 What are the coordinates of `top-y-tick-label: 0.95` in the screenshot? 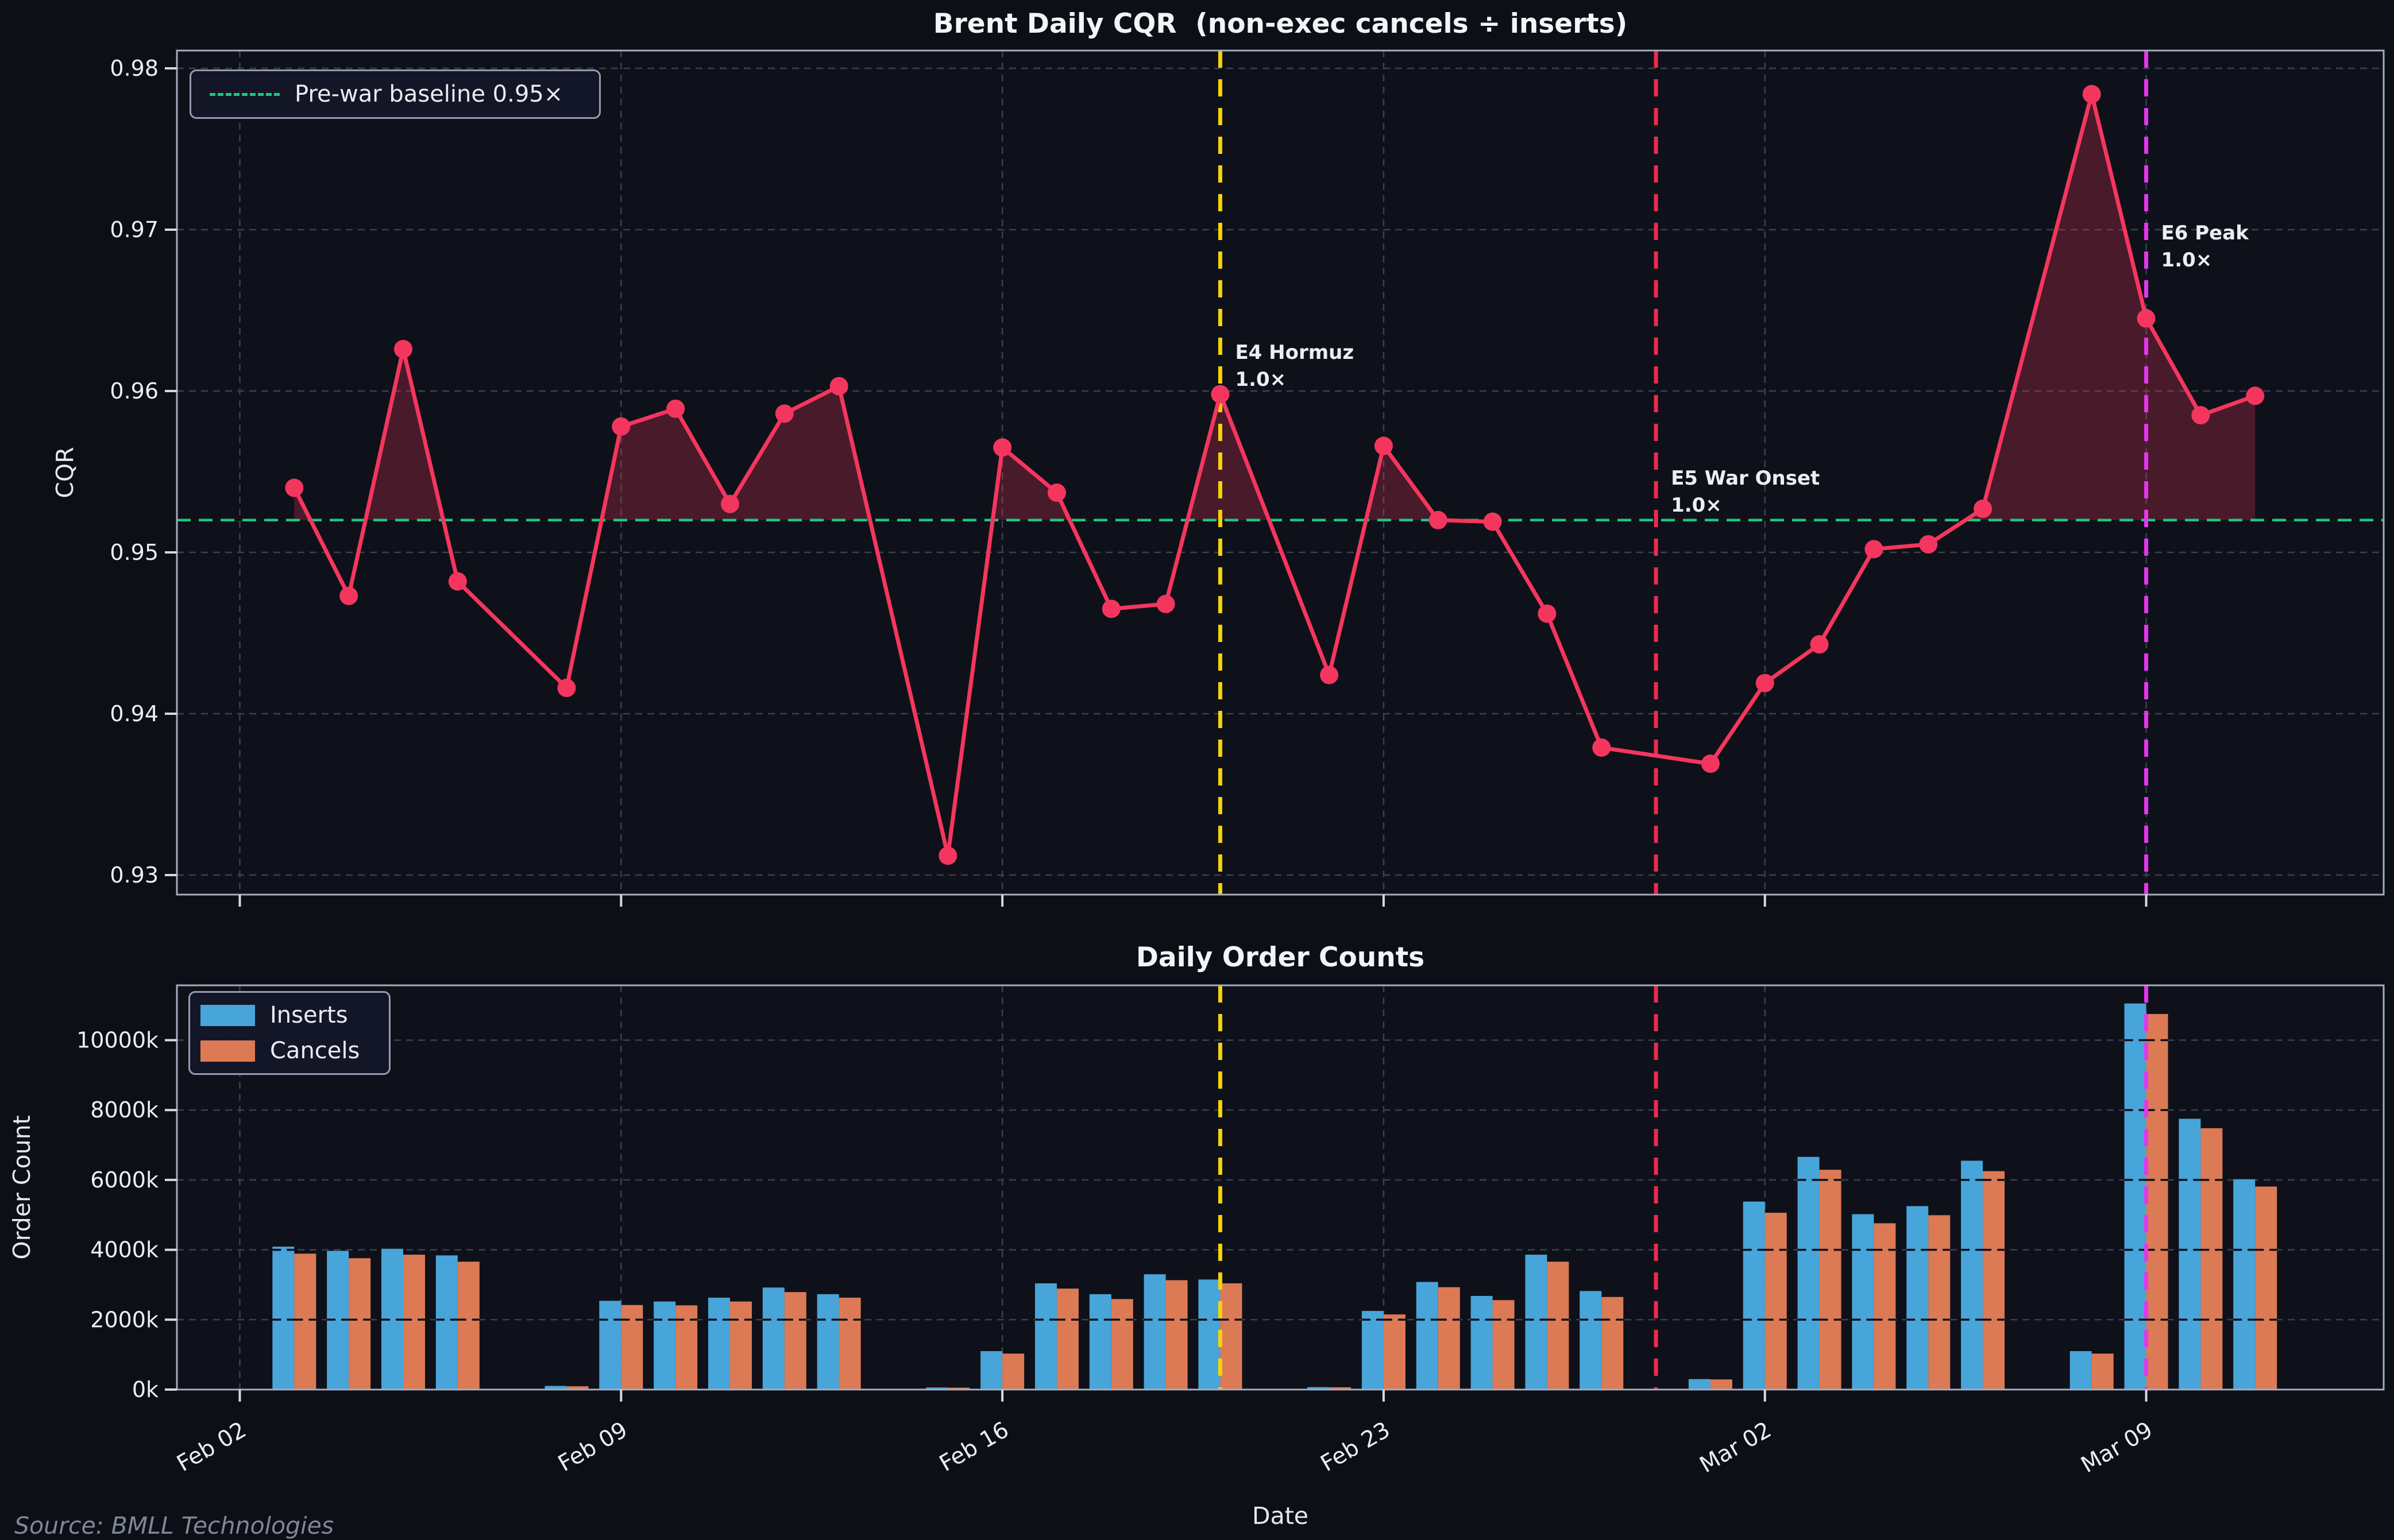 It's located at (134, 552).